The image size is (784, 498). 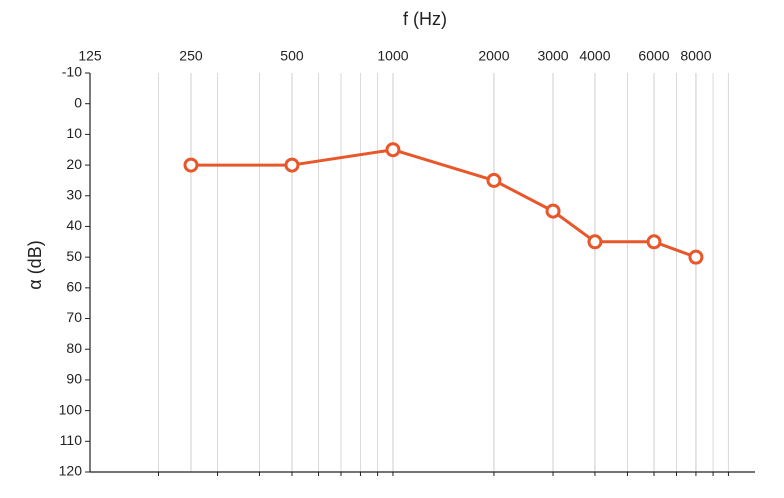 I want to click on data-line, so click(x=443, y=203).